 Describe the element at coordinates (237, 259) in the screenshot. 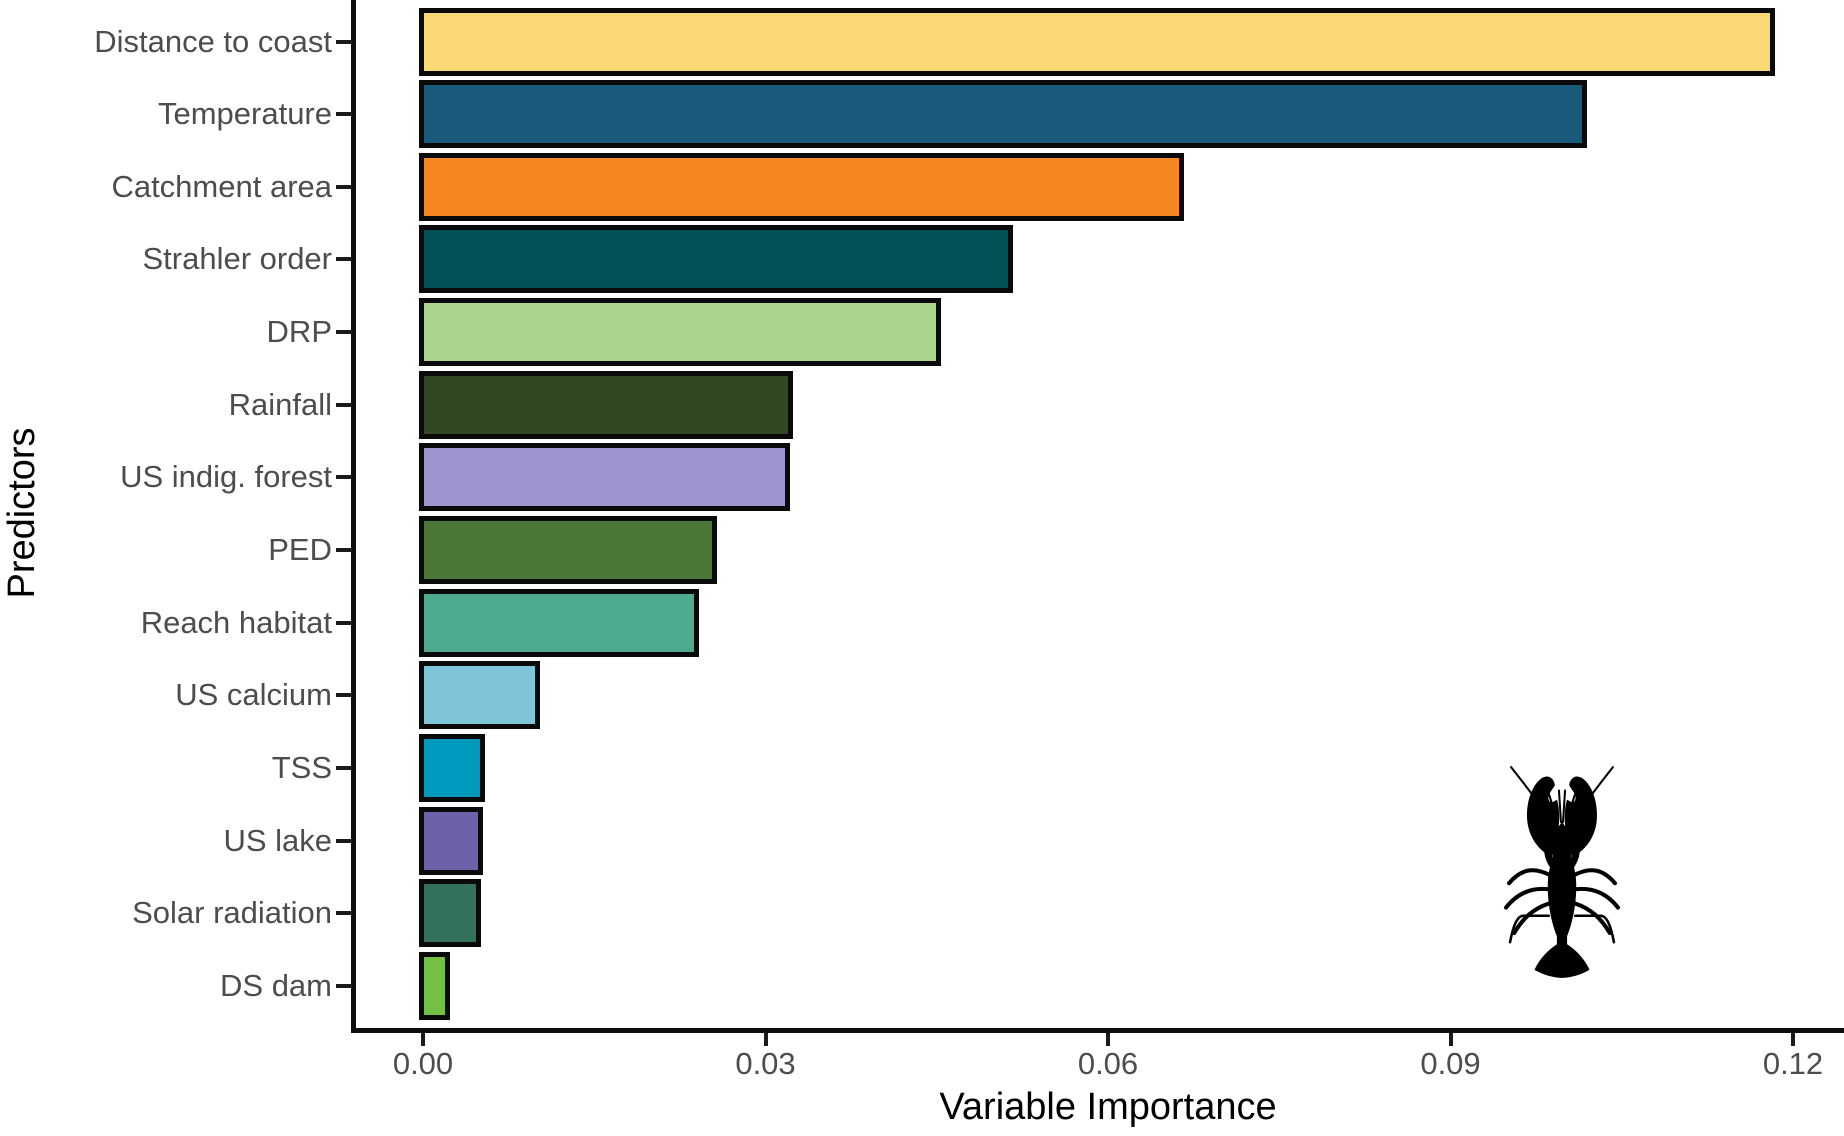

I see `y-tick-label: Strahler order` at that location.